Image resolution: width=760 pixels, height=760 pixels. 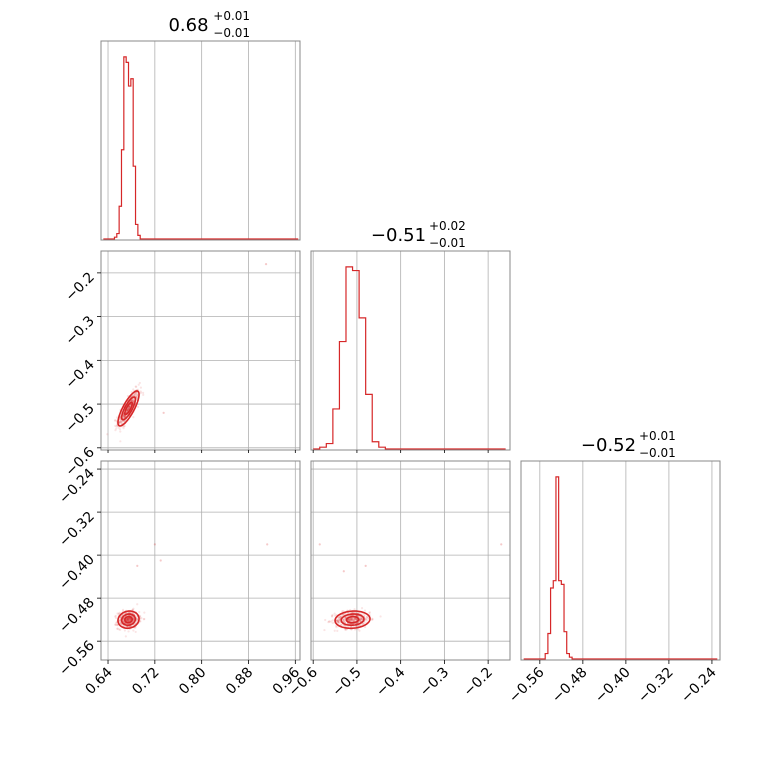 I want to click on x-tick-label: −0.56, so click(x=527, y=685).